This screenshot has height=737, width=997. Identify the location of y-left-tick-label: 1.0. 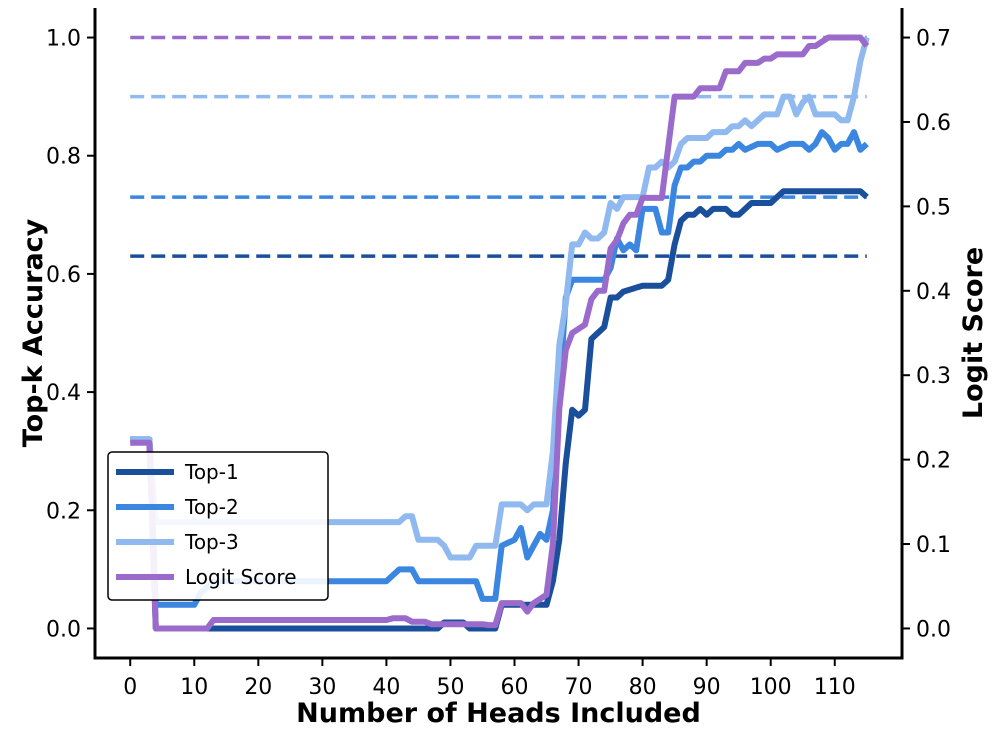
(63, 39).